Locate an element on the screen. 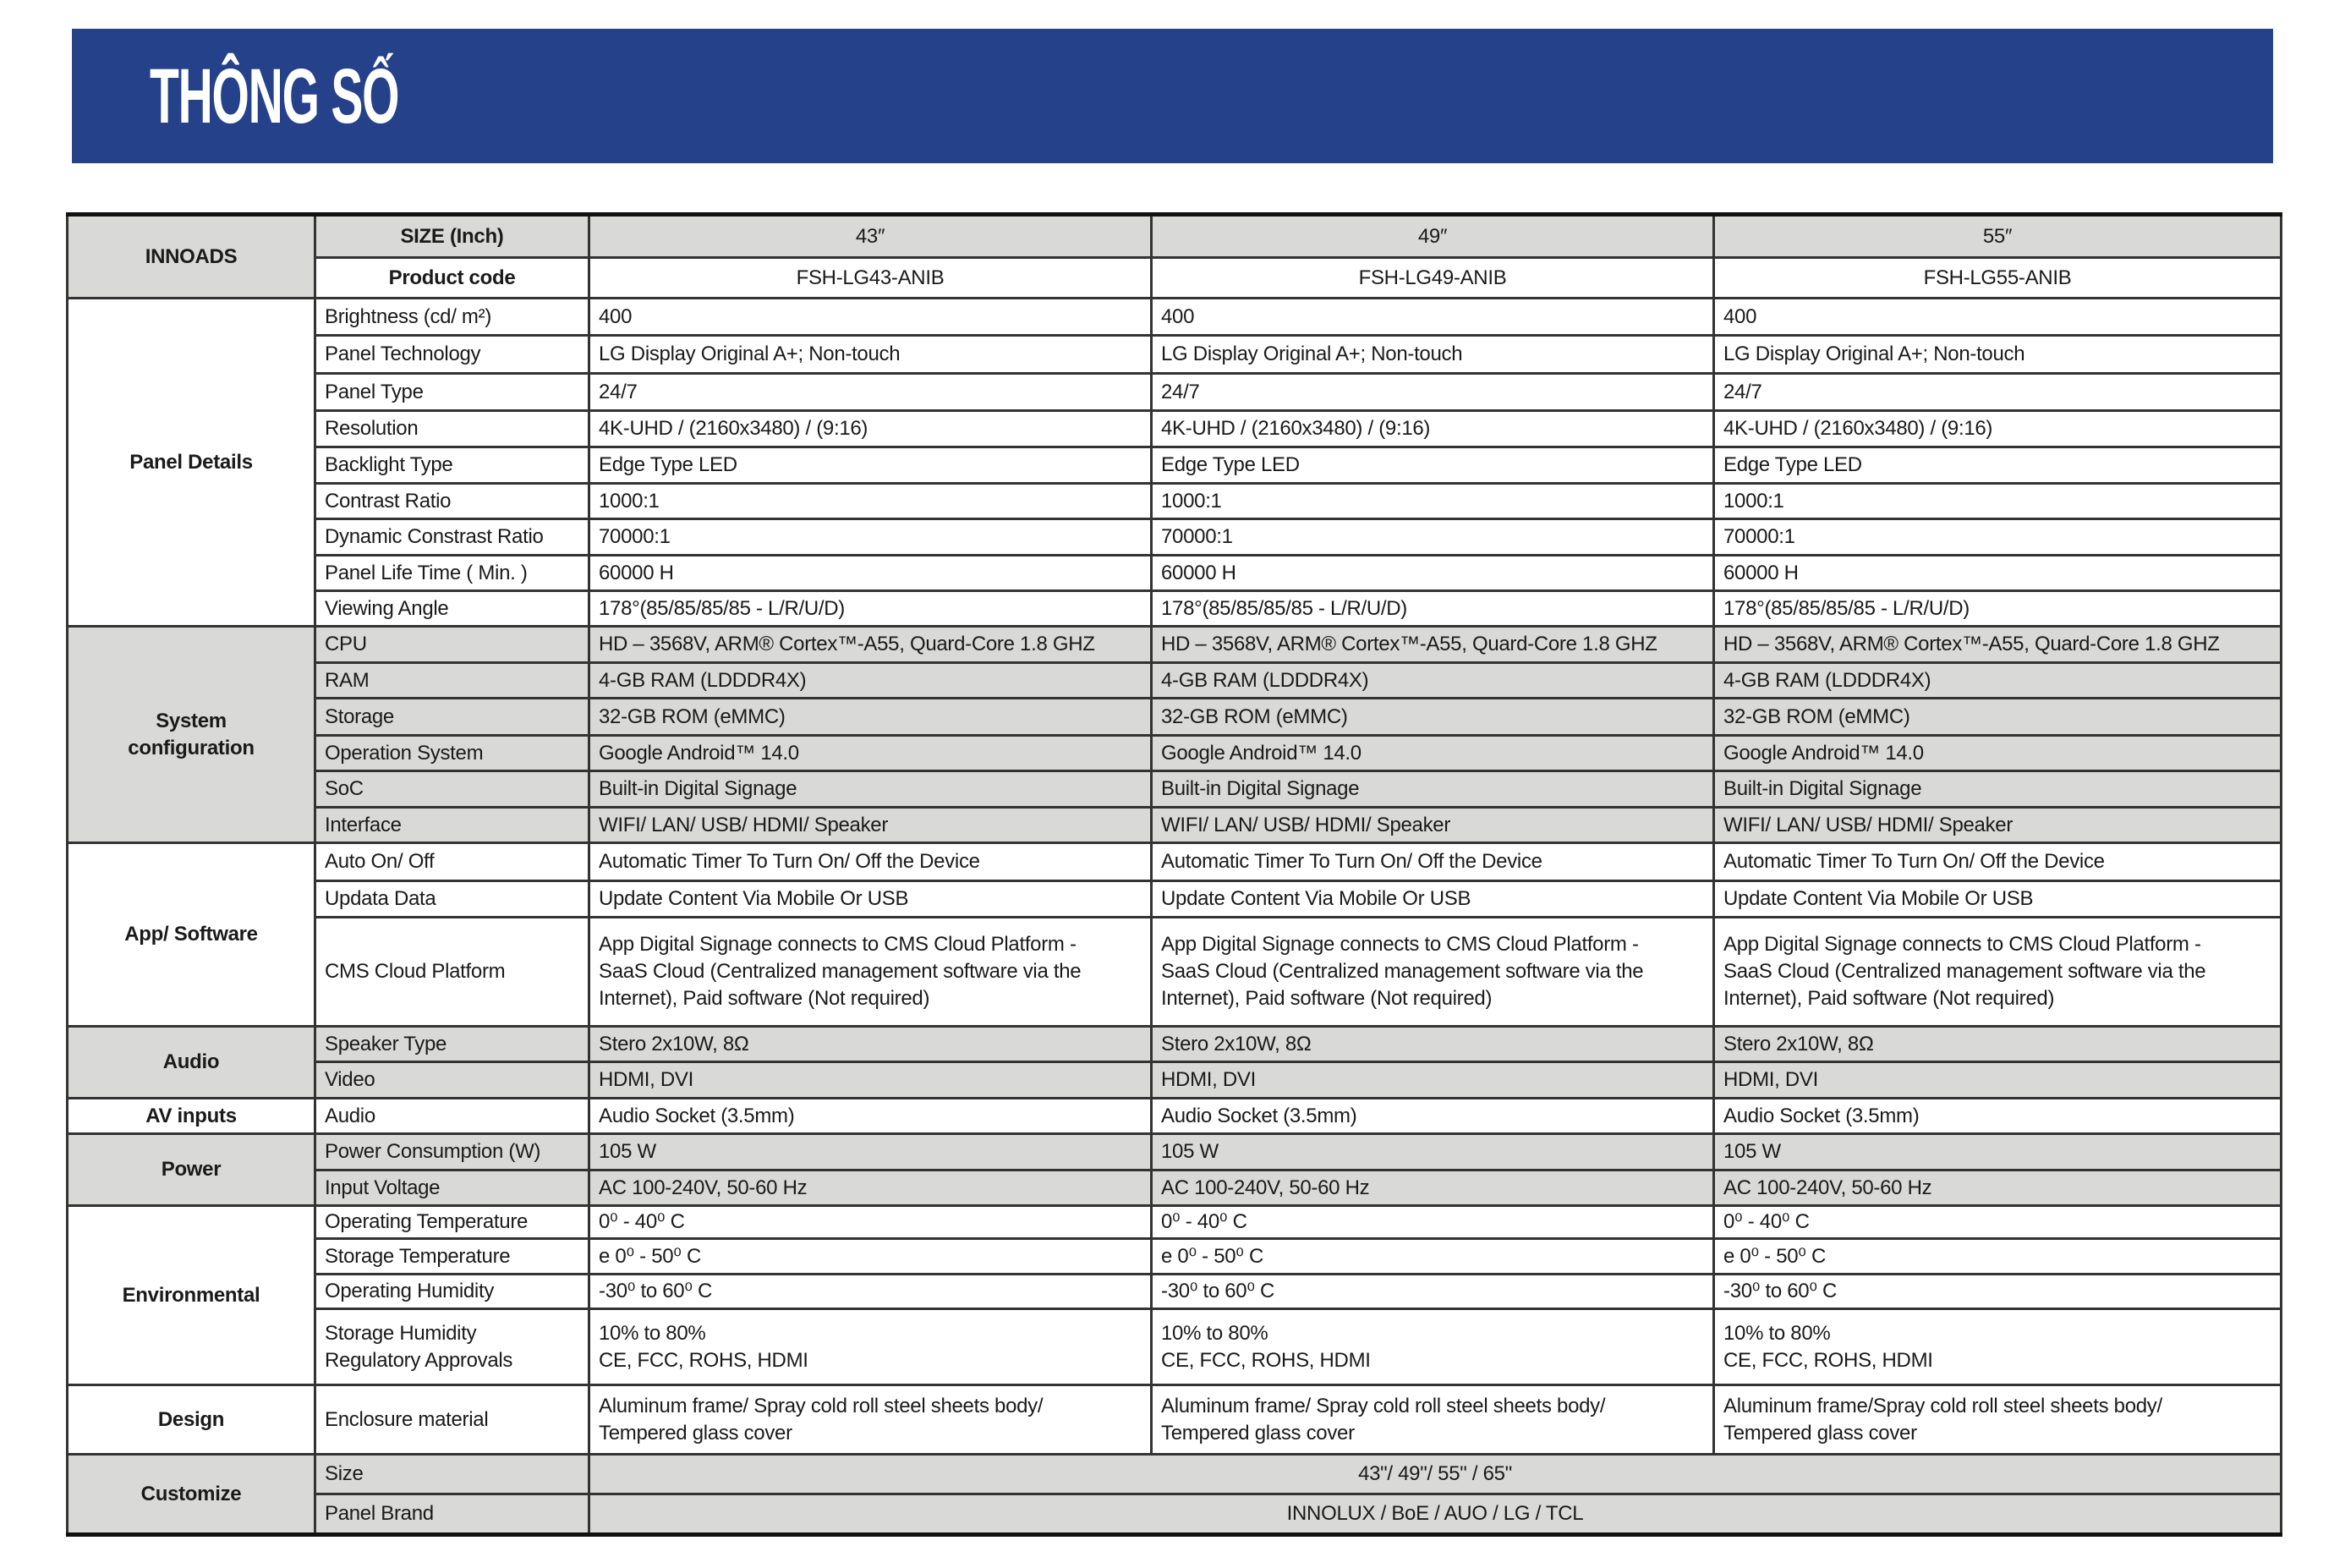 The height and width of the screenshot is (1568, 2334). spec-label: SoC is located at coordinates (452, 789).